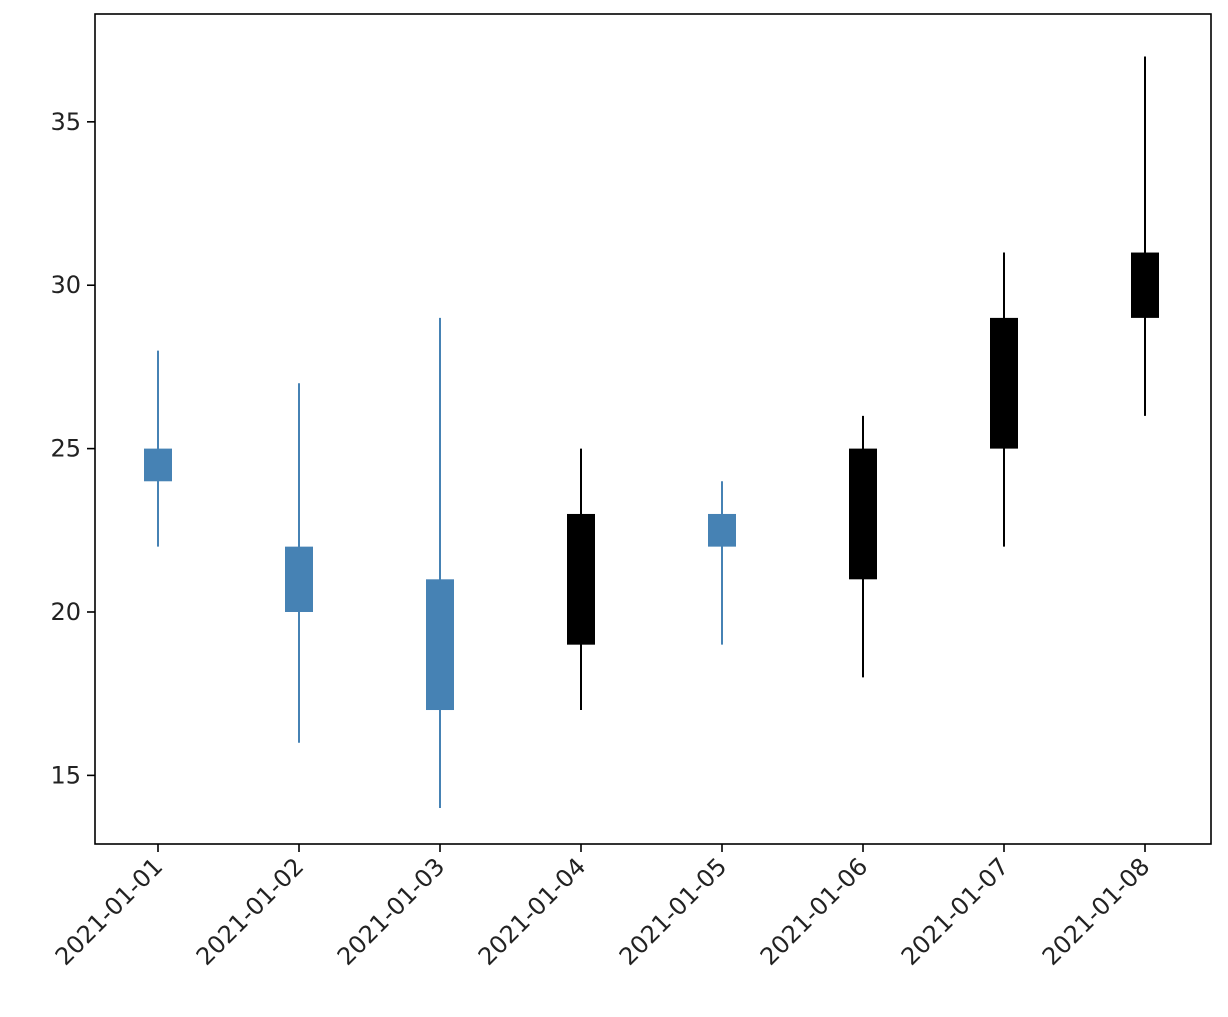 Image resolution: width=1228 pixels, height=1017 pixels. Describe the element at coordinates (109, 911) in the screenshot. I see `x-tick-label: 2021-01-01` at that location.